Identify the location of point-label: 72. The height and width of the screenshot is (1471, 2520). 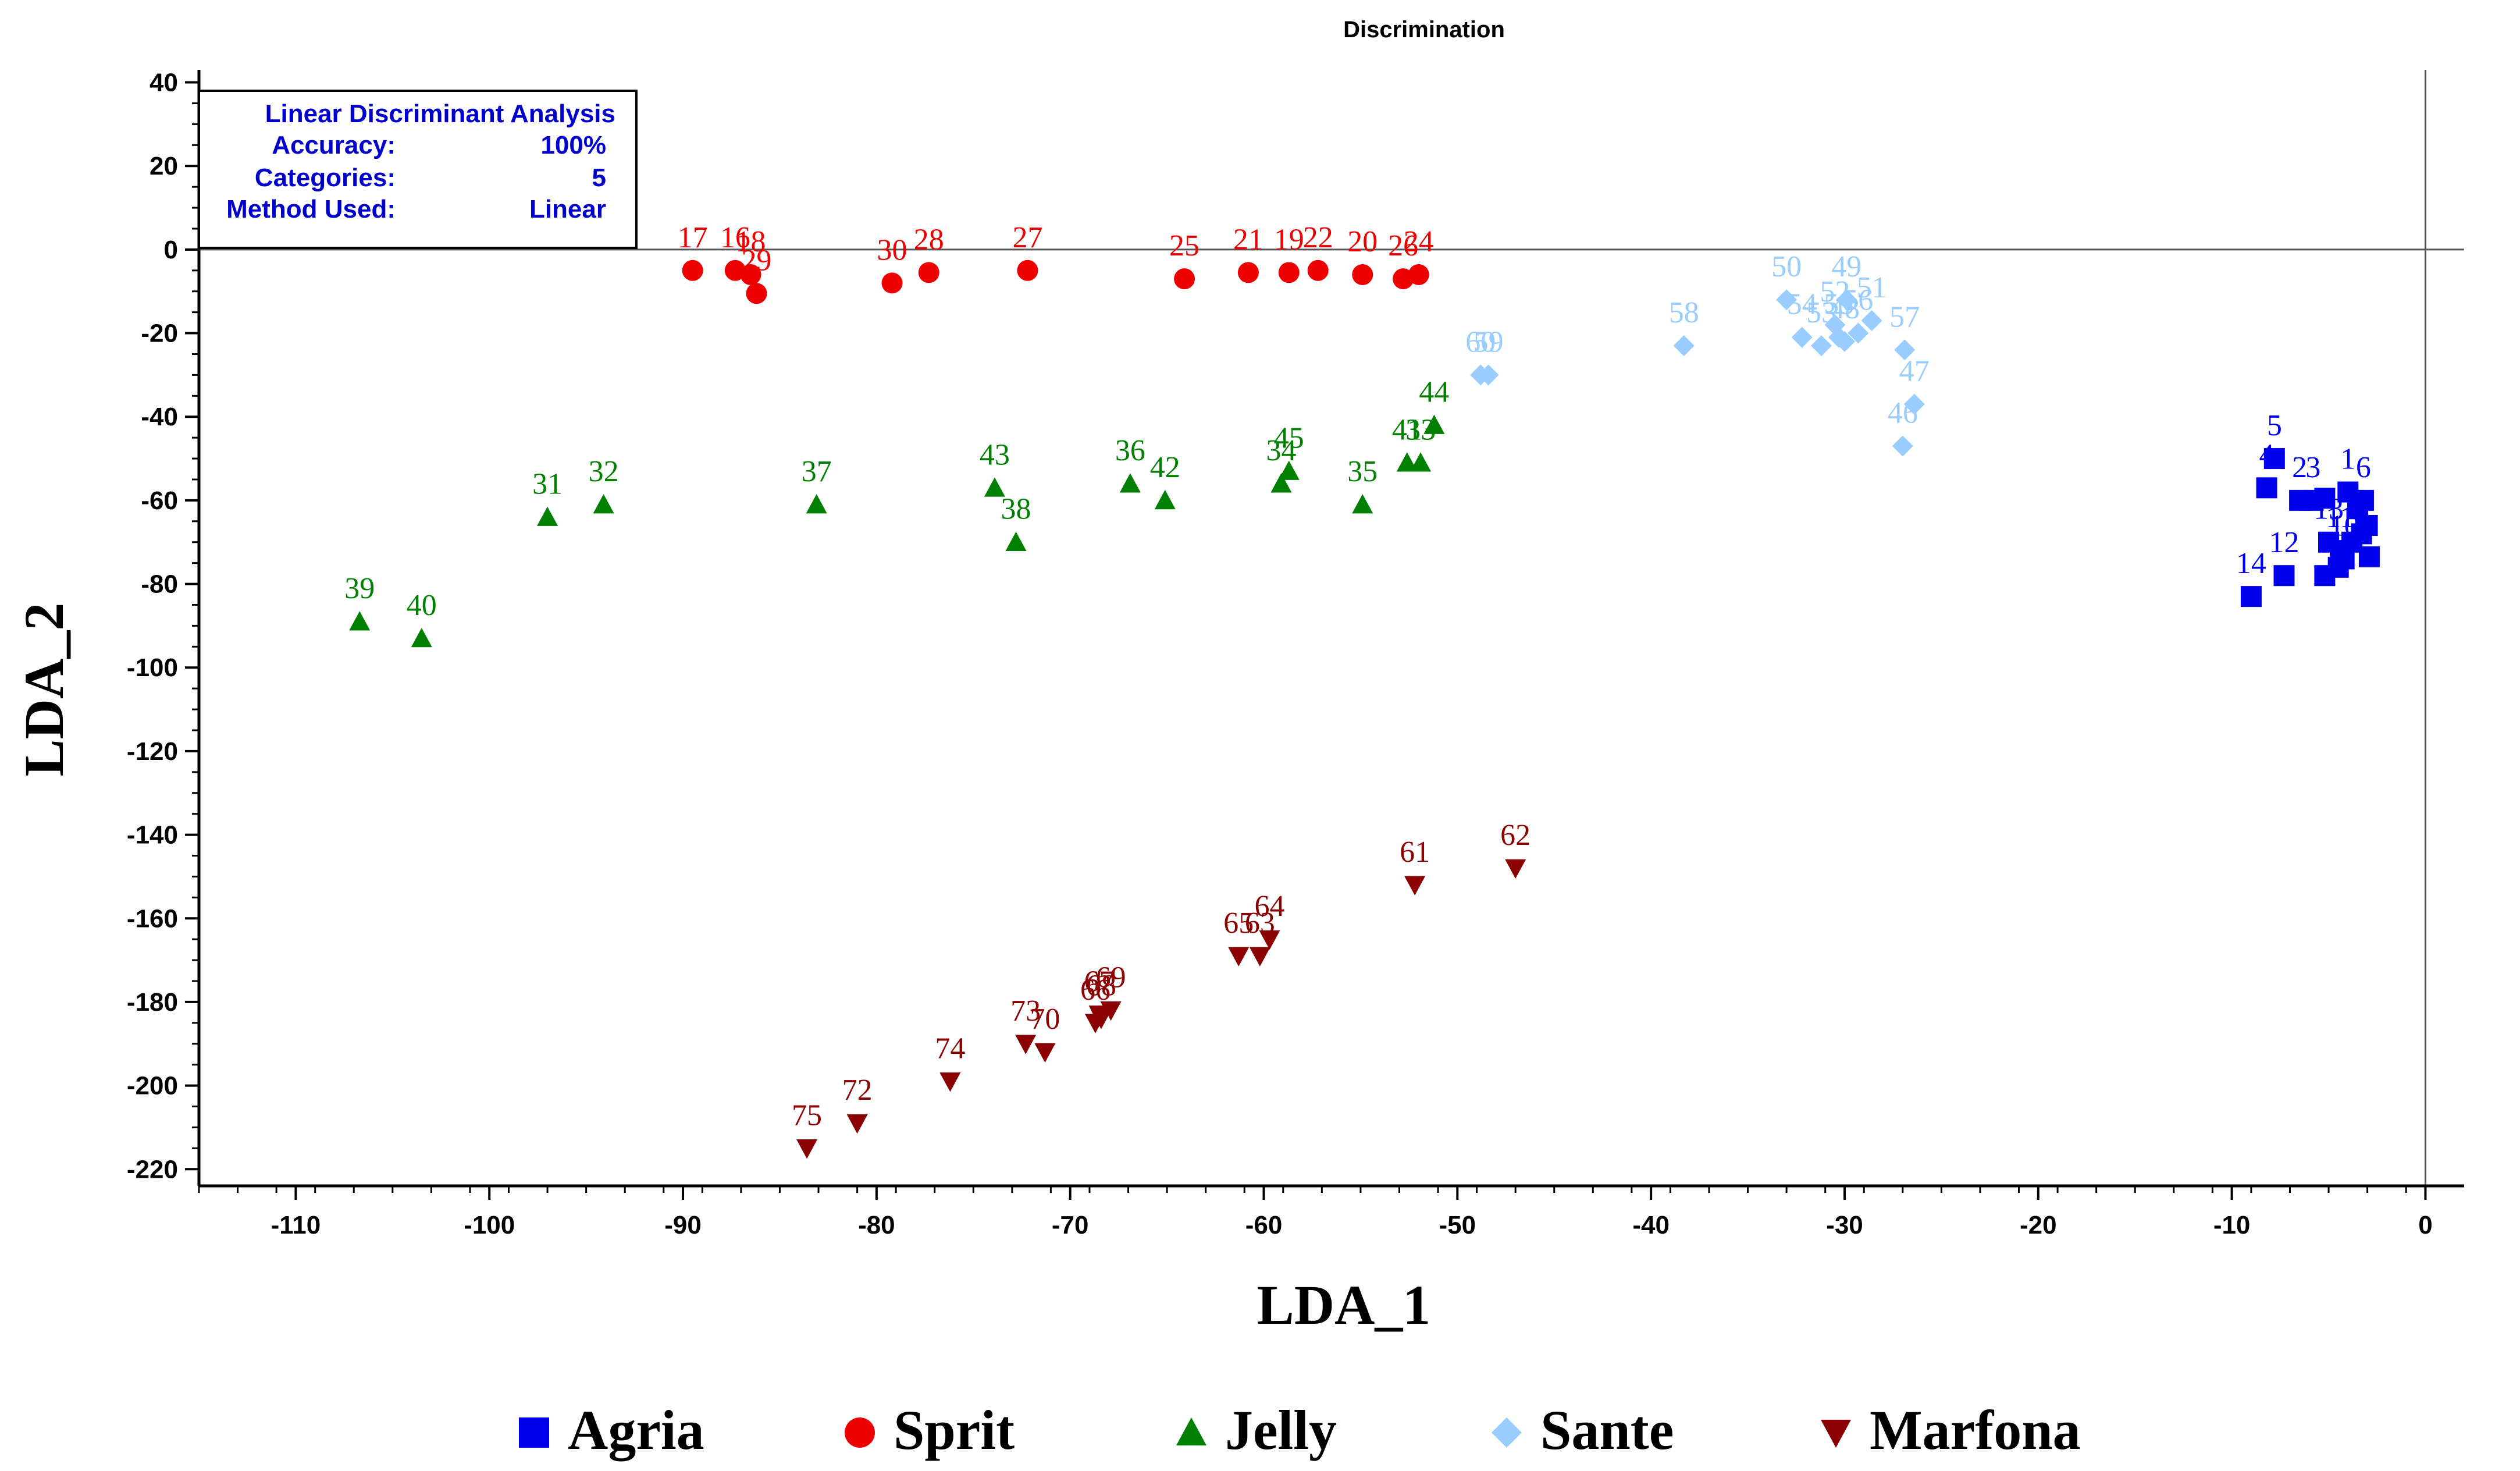
(858, 1090).